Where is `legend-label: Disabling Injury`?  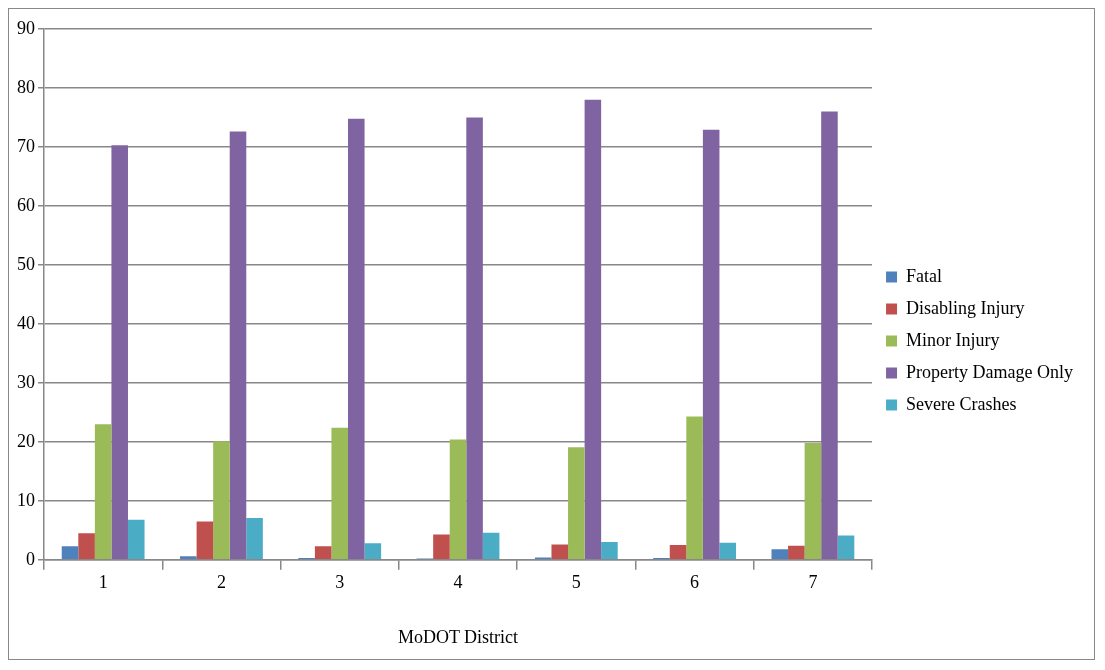 legend-label: Disabling Injury is located at coordinates (965, 307).